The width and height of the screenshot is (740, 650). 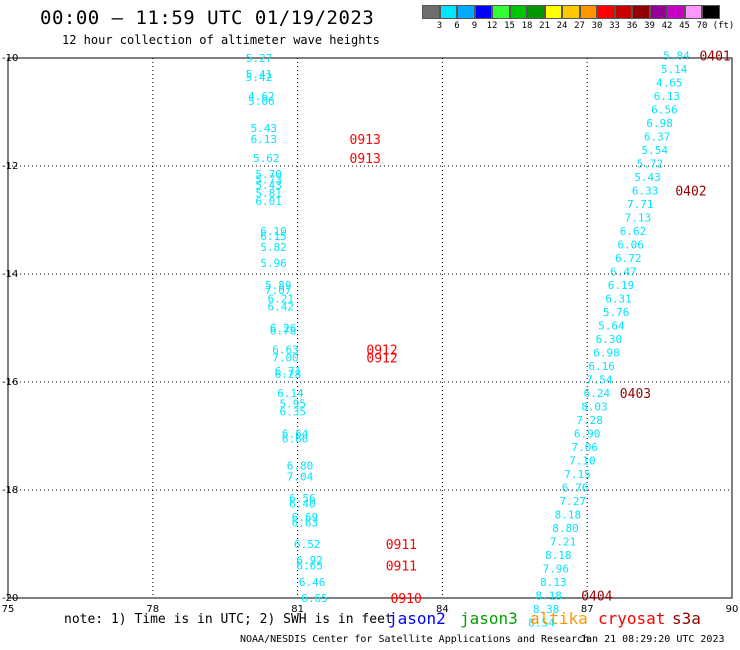 What do you see at coordinates (300, 477) in the screenshot?
I see `wave-height-point: 7.04` at bounding box center [300, 477].